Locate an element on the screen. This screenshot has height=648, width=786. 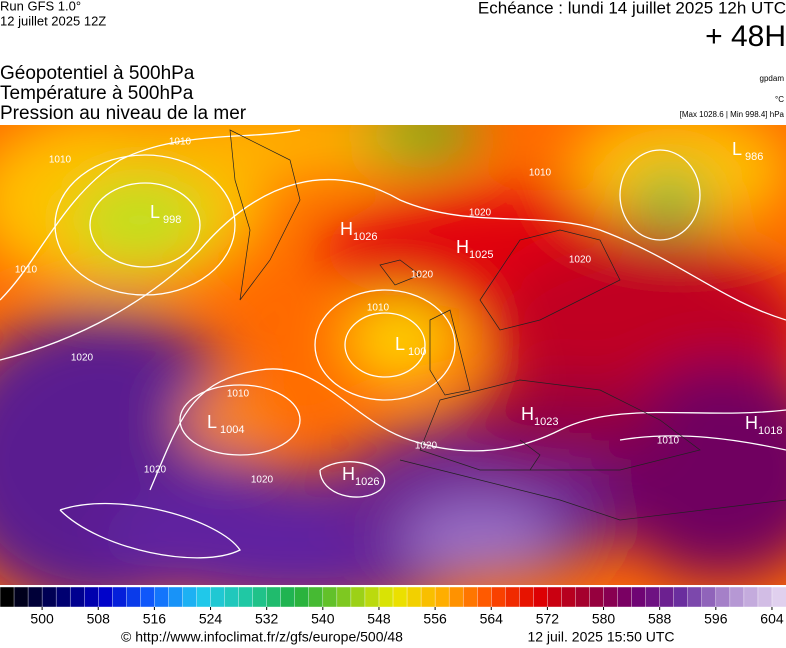
colorbar-tick-label: 548 is located at coordinates (379, 619).